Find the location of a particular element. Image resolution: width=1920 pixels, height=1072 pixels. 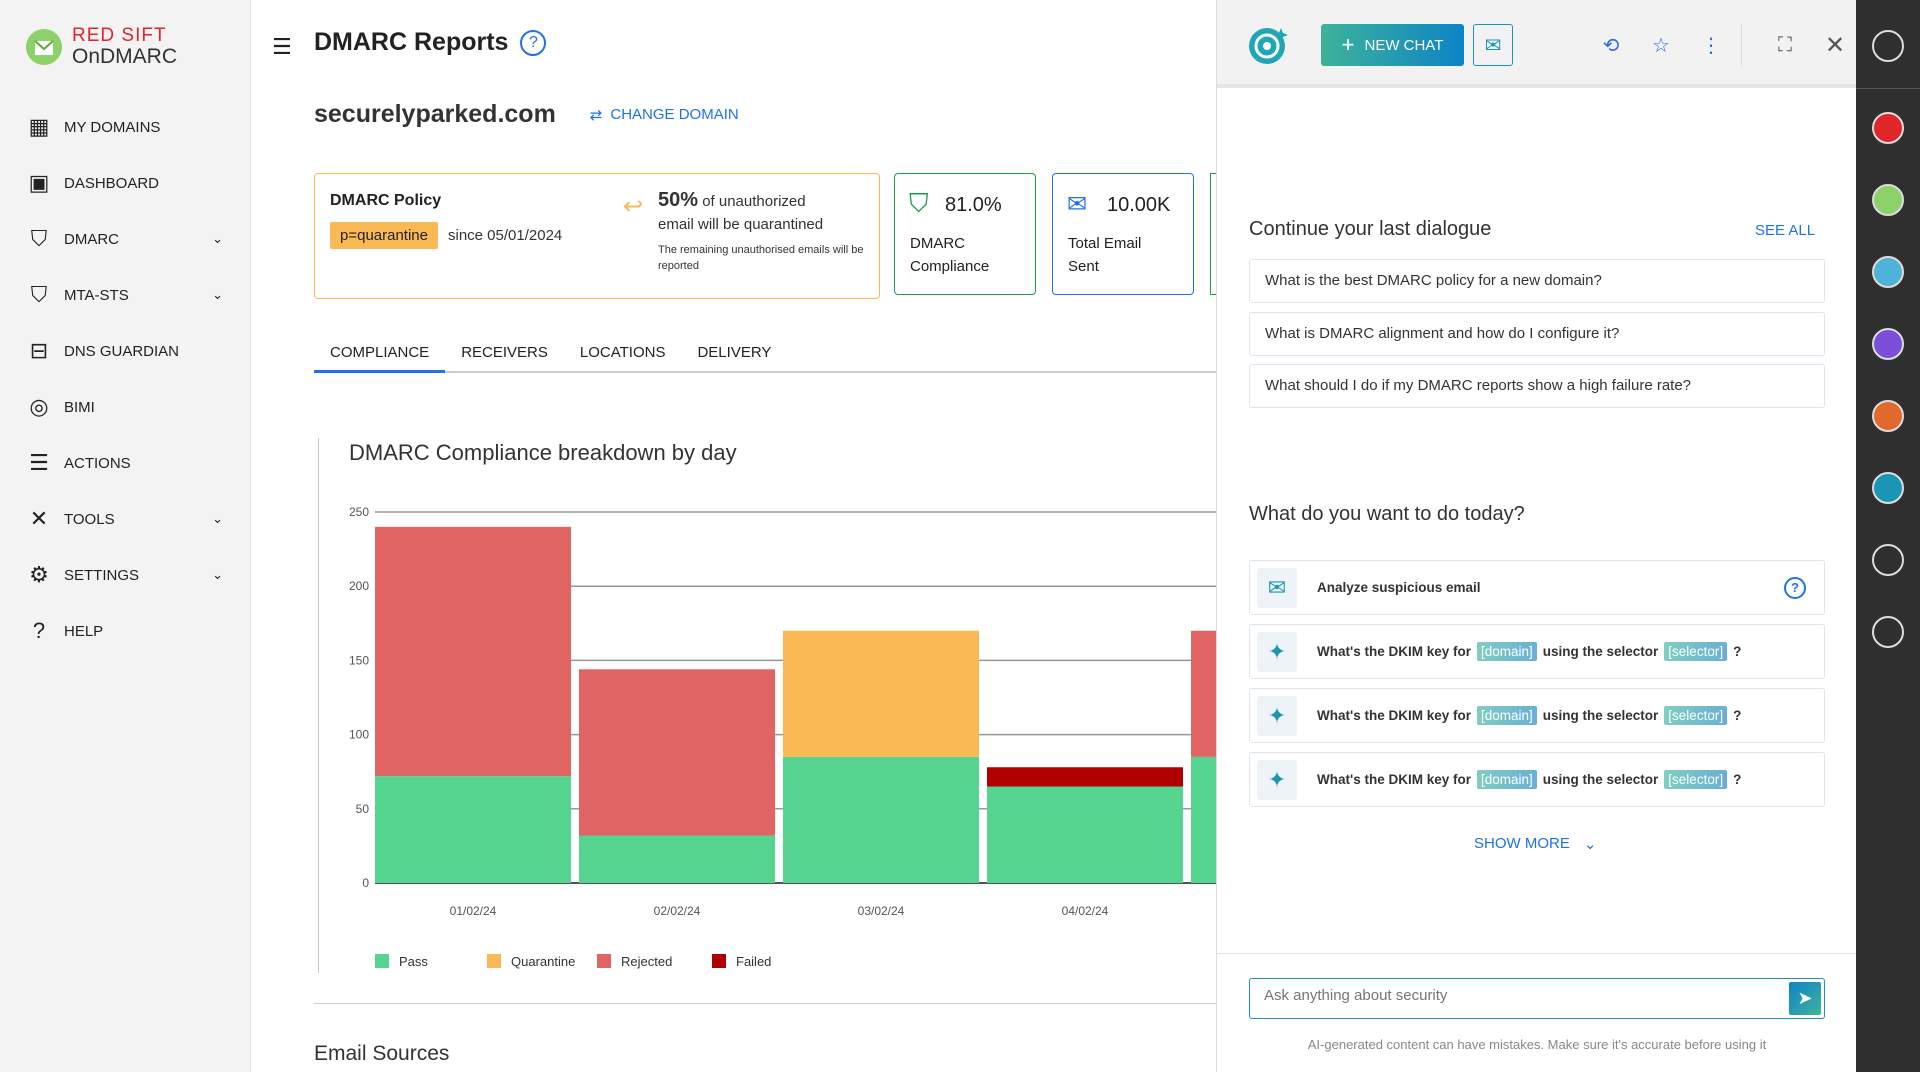

header-divider is located at coordinates (1741, 45).